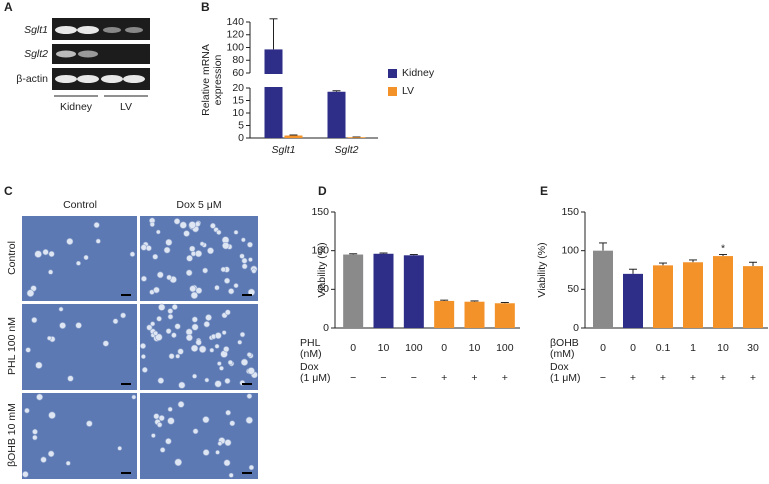 The width and height of the screenshot is (769, 484). Describe the element at coordinates (76, 107) in the screenshot. I see `group-label: Kidney` at that location.